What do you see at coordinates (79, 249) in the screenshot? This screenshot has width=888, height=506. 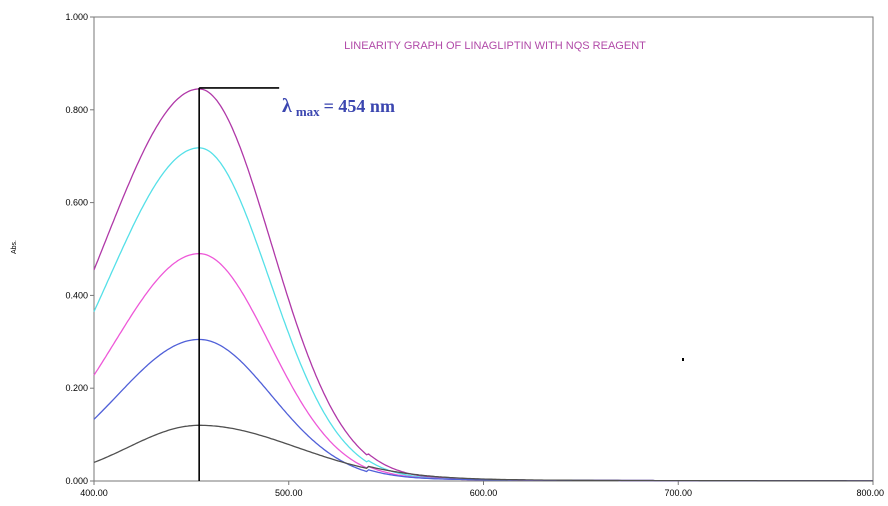 I see `y-axis: 0.000 0.200 0.400 0.600 0.800 1.000` at bounding box center [79, 249].